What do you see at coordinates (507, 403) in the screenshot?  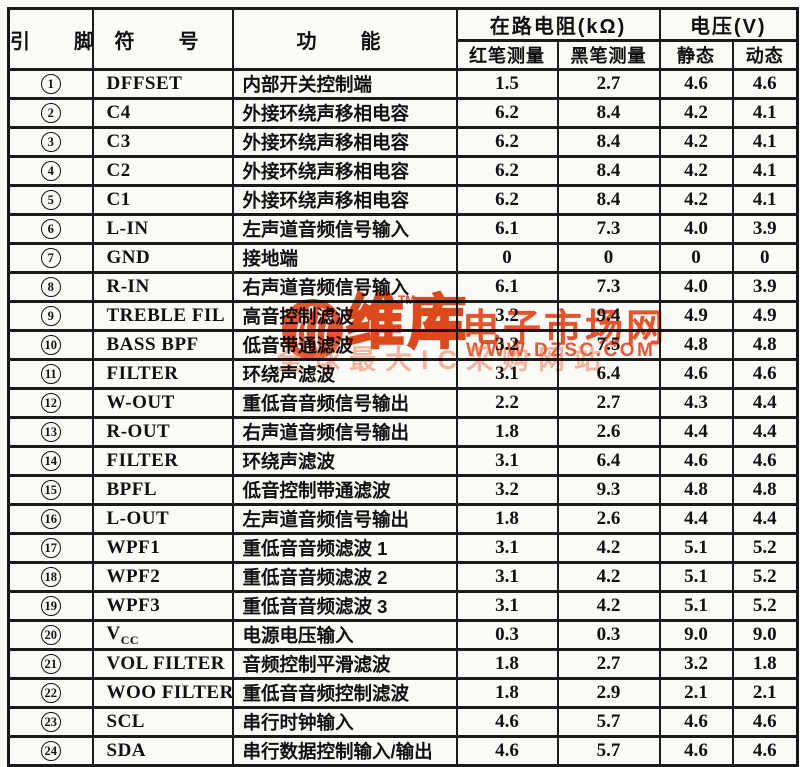 I see `red-pen-value: 2.2` at bounding box center [507, 403].